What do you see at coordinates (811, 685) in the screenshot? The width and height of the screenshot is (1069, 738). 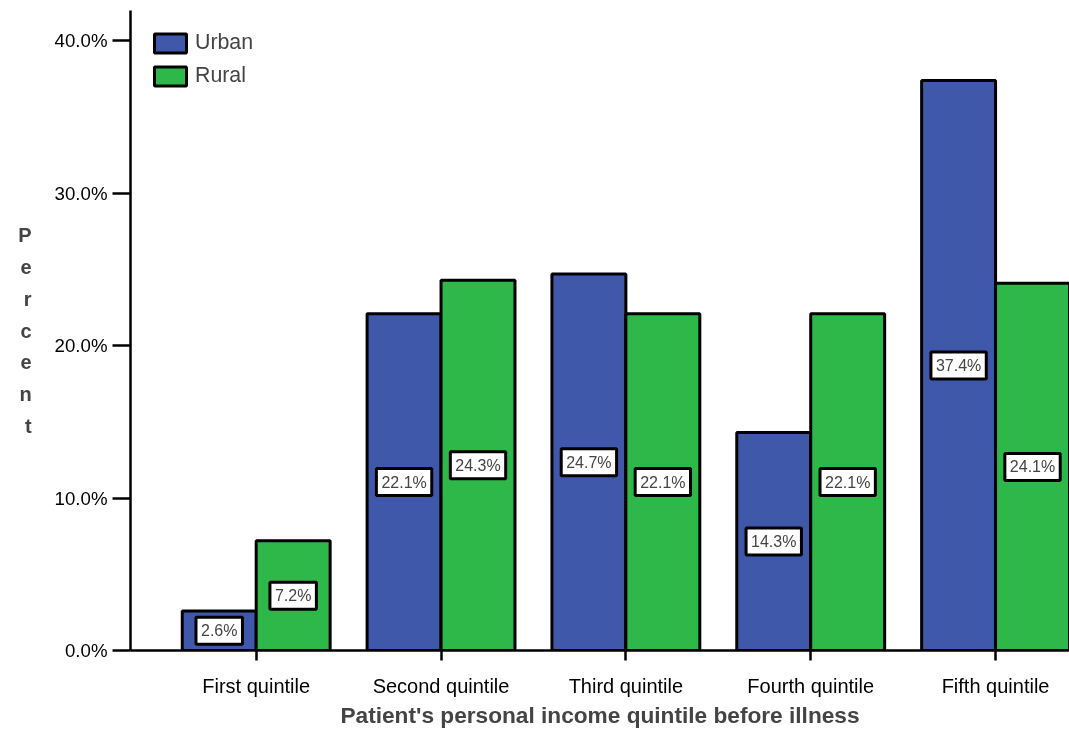 I see `x-tick-label: Fourth quintile` at bounding box center [811, 685].